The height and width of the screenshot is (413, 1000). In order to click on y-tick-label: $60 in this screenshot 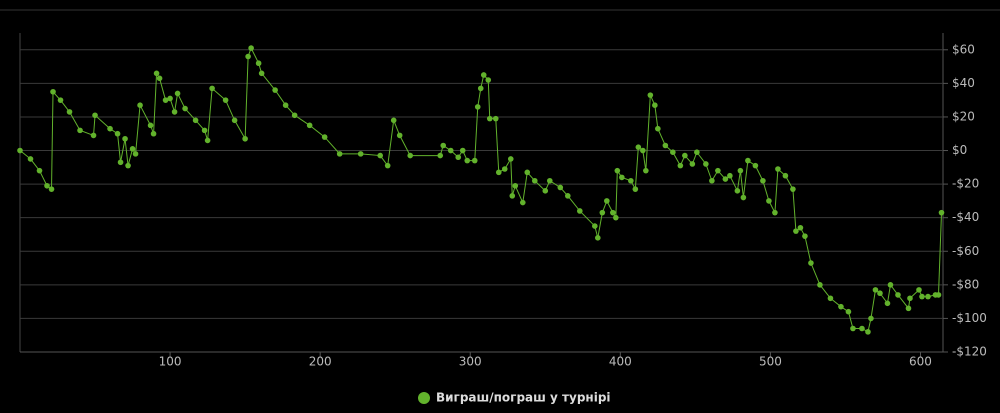, I will do `click(963, 49)`.